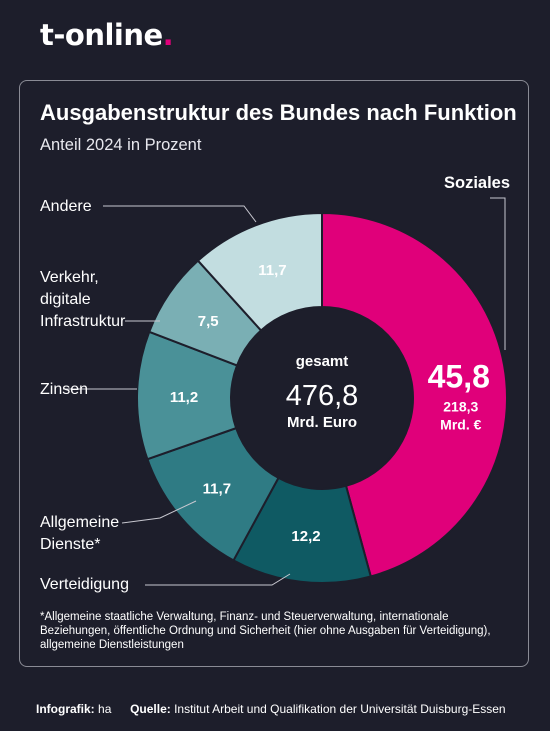 The width and height of the screenshot is (550, 731). Describe the element at coordinates (459, 377) in the screenshot. I see `value-label-0: 45,8` at that location.